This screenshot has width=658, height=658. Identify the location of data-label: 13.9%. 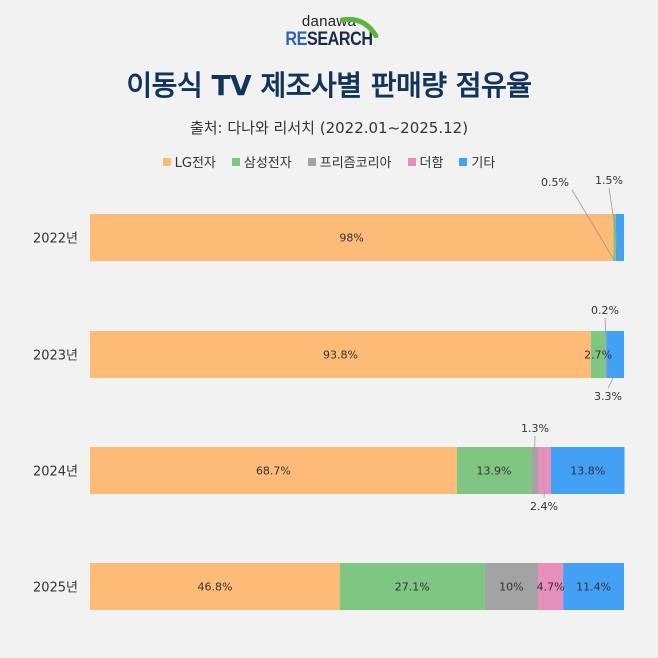
(493, 471).